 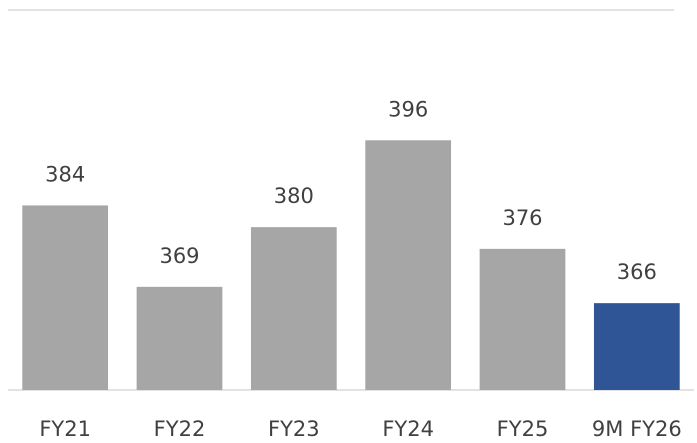 I want to click on x-tick-label: FY21, so click(x=65, y=429).